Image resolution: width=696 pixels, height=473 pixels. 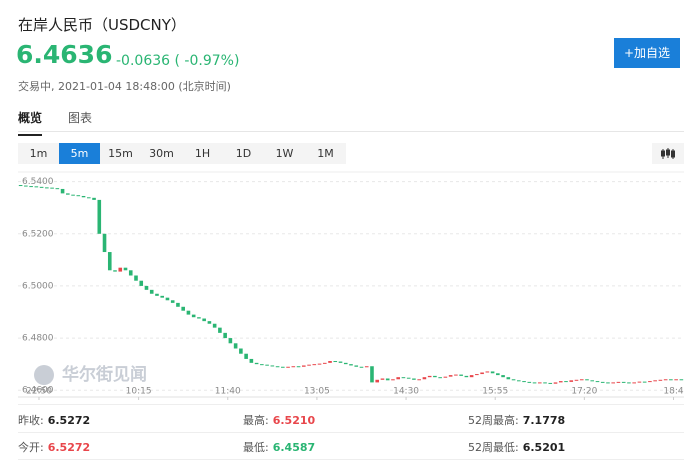 What do you see at coordinates (351, 446) in the screenshot?
I see `stats-row: 今开: 6.5272 最低: 6.4587 52周最低: 6.5201` at bounding box center [351, 446].